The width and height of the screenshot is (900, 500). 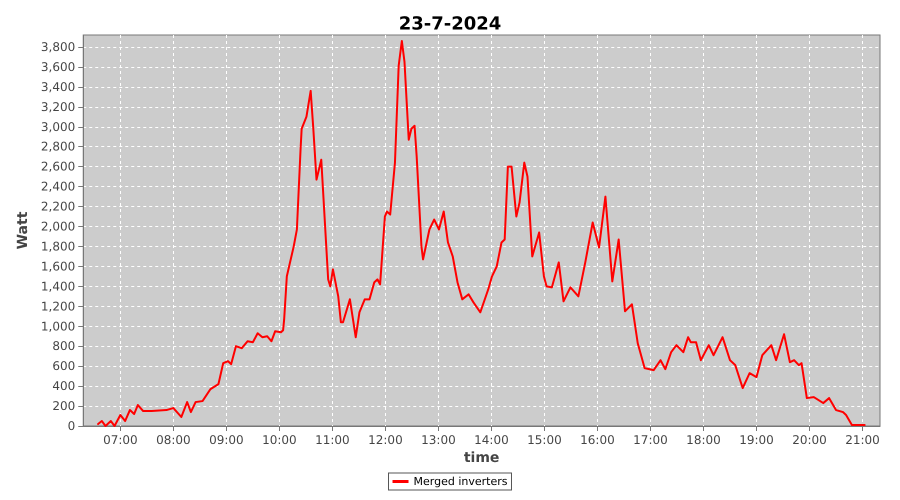 What do you see at coordinates (862, 440) in the screenshot?
I see `x-tick-label: 21:00` at bounding box center [862, 440].